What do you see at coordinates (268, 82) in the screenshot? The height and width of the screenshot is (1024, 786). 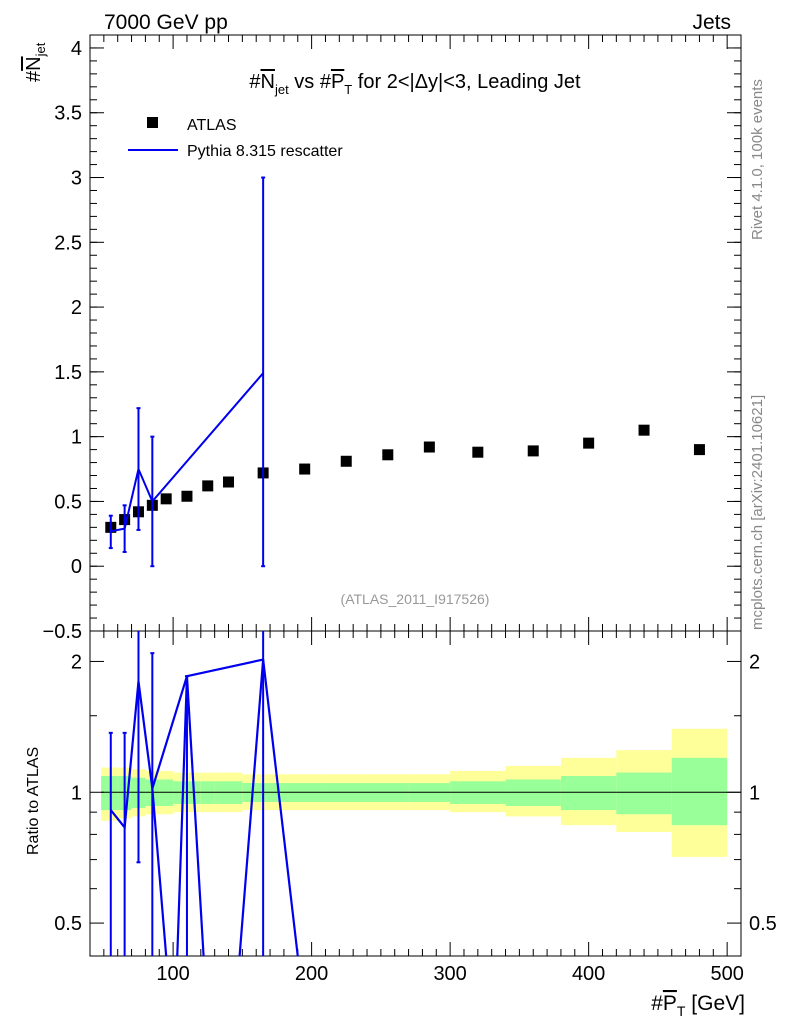 I see `title-n: N` at bounding box center [268, 82].